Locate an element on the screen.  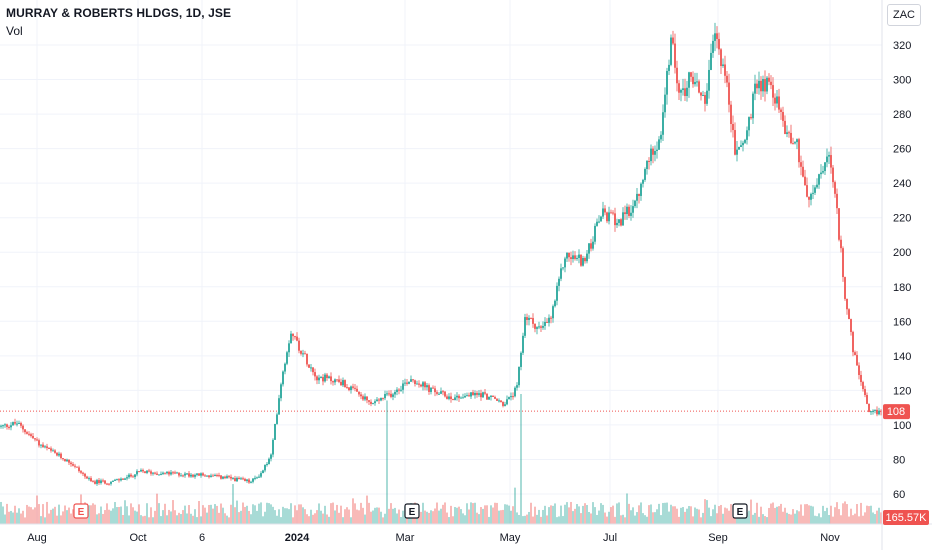
x-tick-label: Aug is located at coordinates (37, 538).